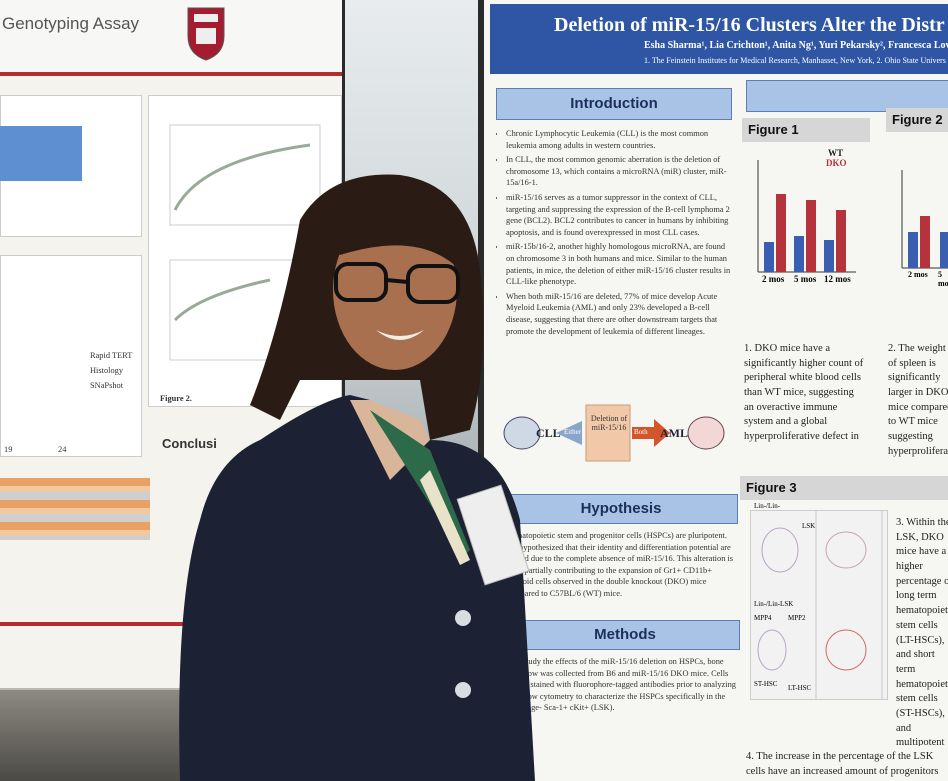 The width and height of the screenshot is (948, 781). I want to click on section-heading: Introduction, so click(614, 104).